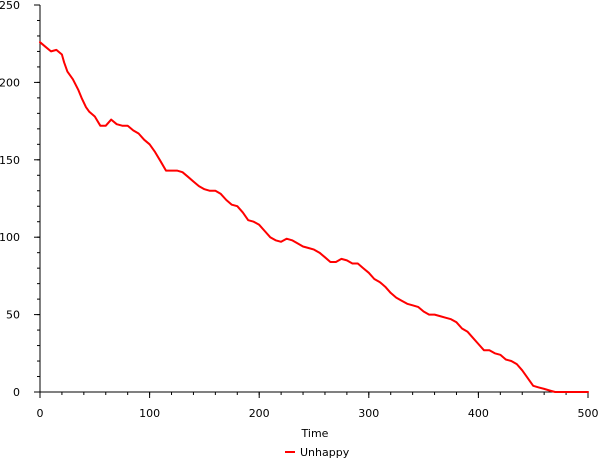  Describe the element at coordinates (16, 392) in the screenshot. I see `y-tick-label: 0` at that location.